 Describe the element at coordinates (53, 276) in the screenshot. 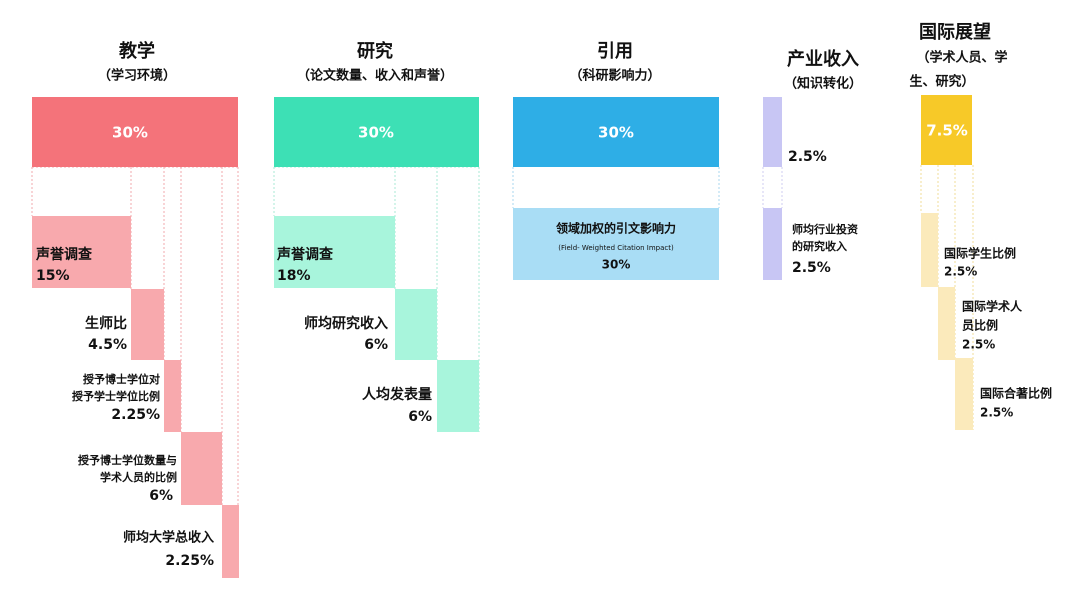

I see `item-weight: 15%` at that location.